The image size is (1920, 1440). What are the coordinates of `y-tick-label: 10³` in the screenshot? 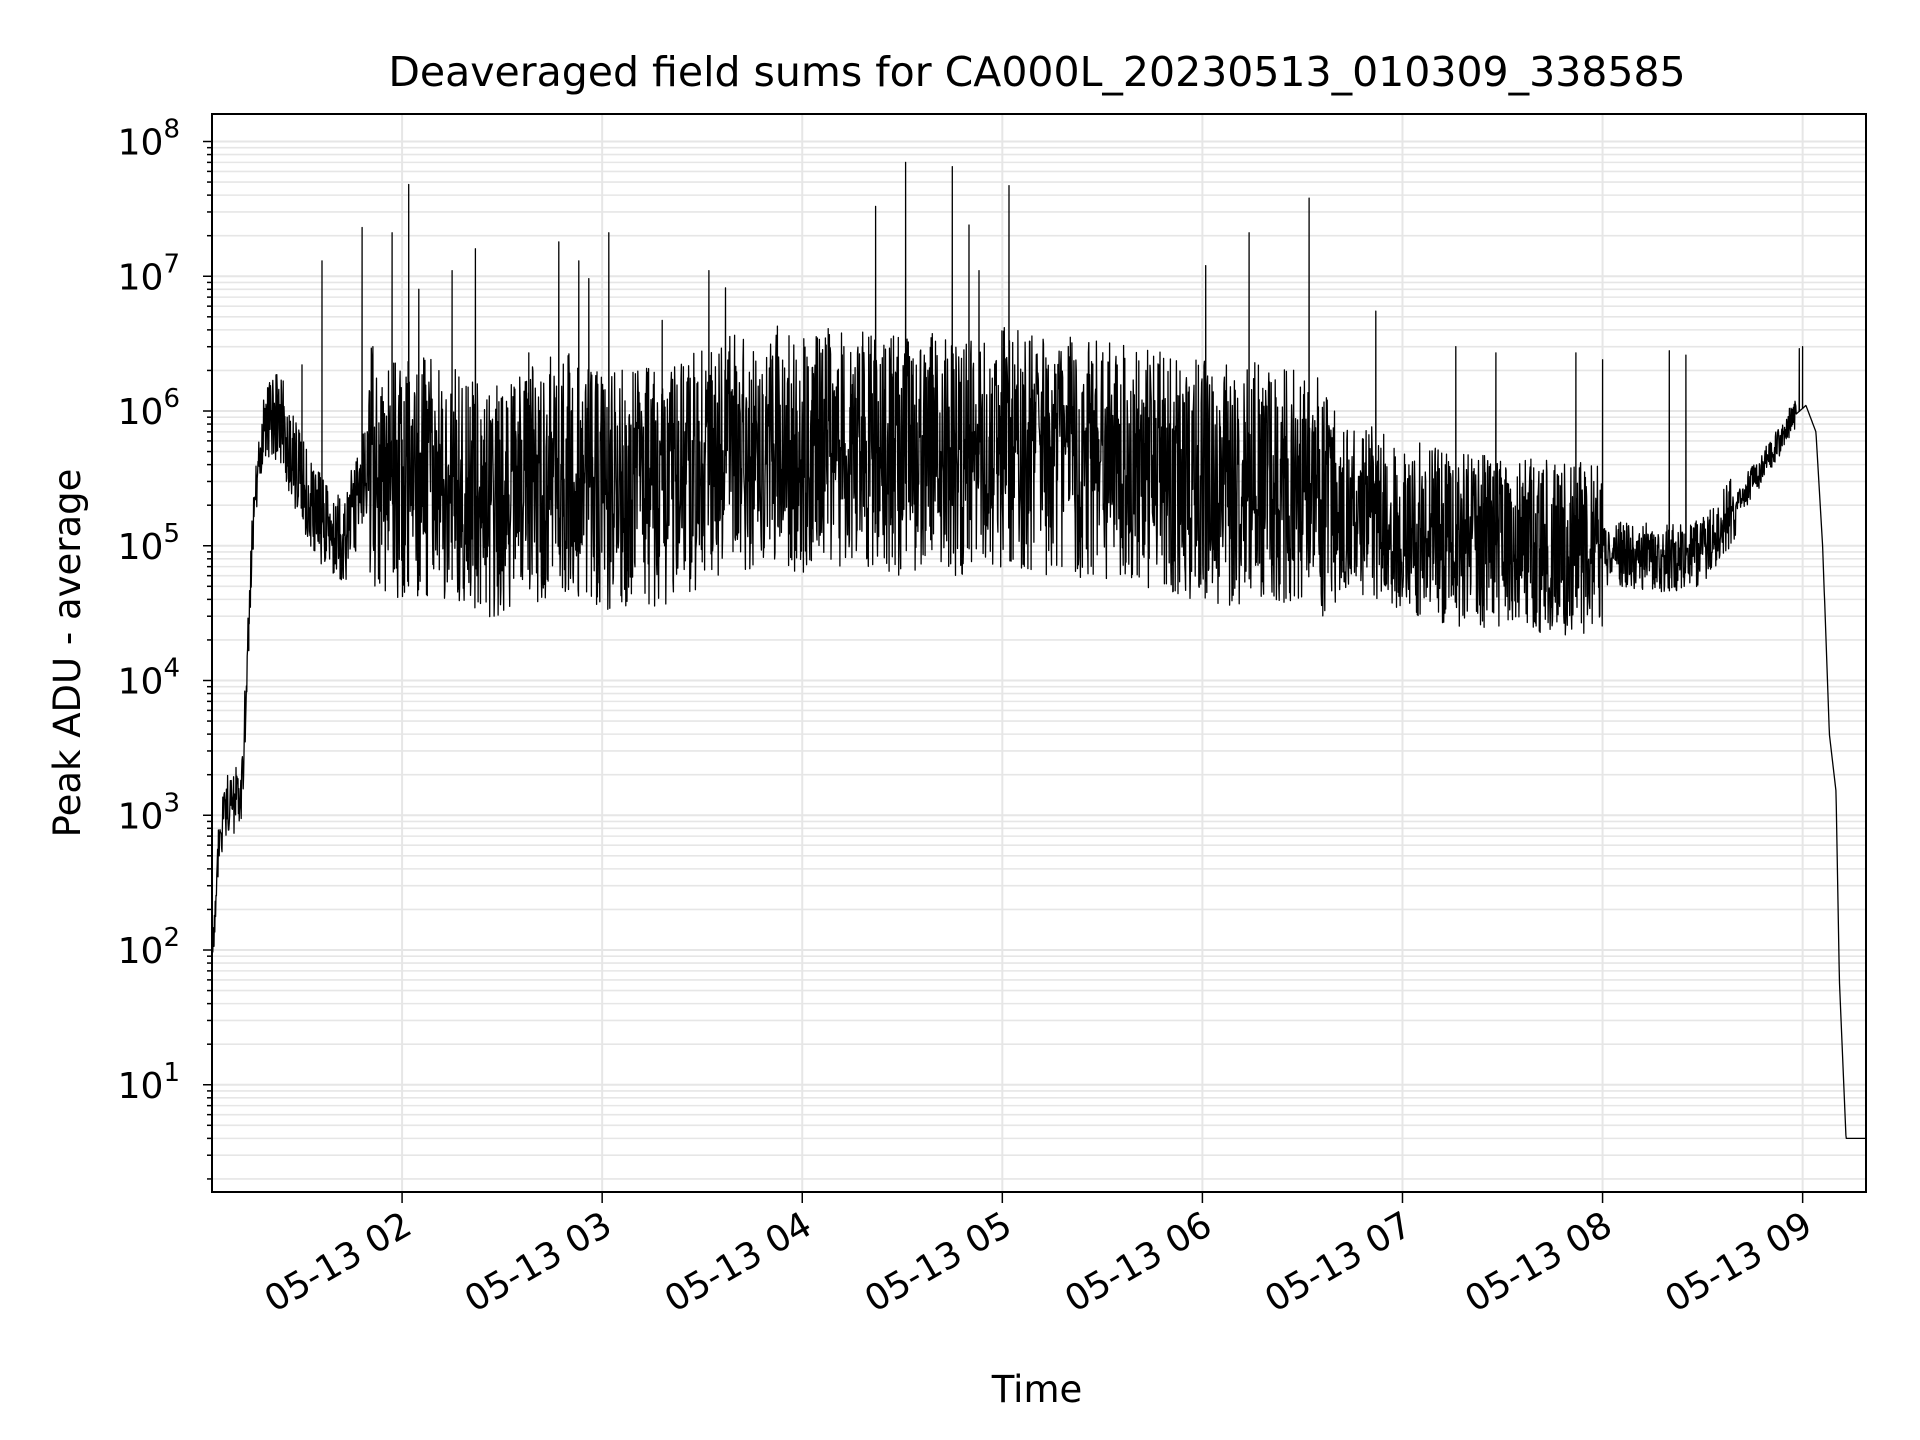 It's located at (149, 812).